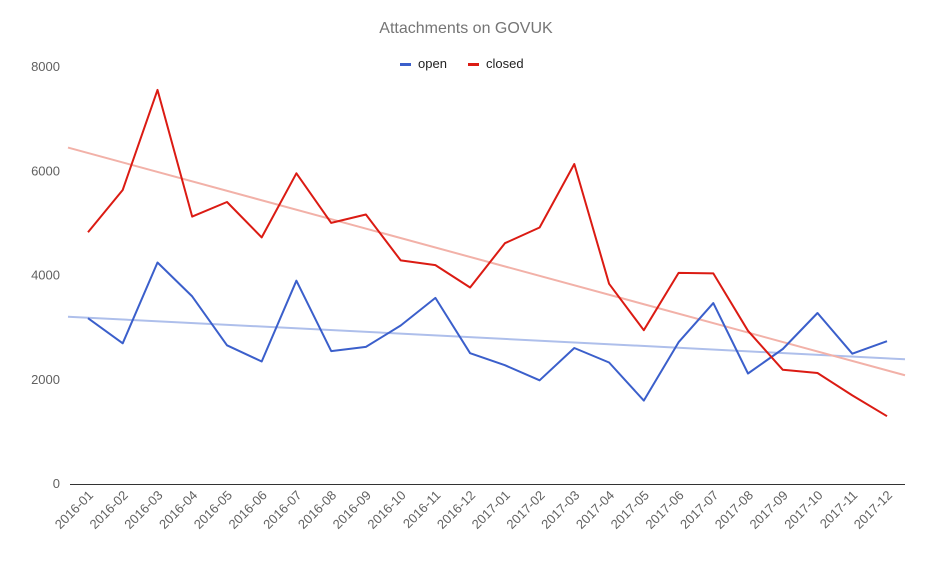  I want to click on legend: open closed, so click(462, 63).